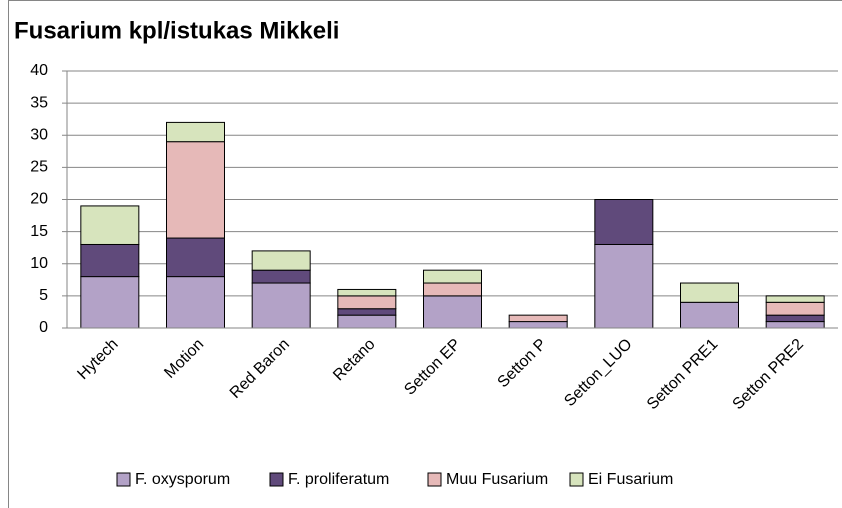 The image size is (842, 508). Describe the element at coordinates (497, 479) in the screenshot. I see `legend-label: Muu Fusarium` at that location.